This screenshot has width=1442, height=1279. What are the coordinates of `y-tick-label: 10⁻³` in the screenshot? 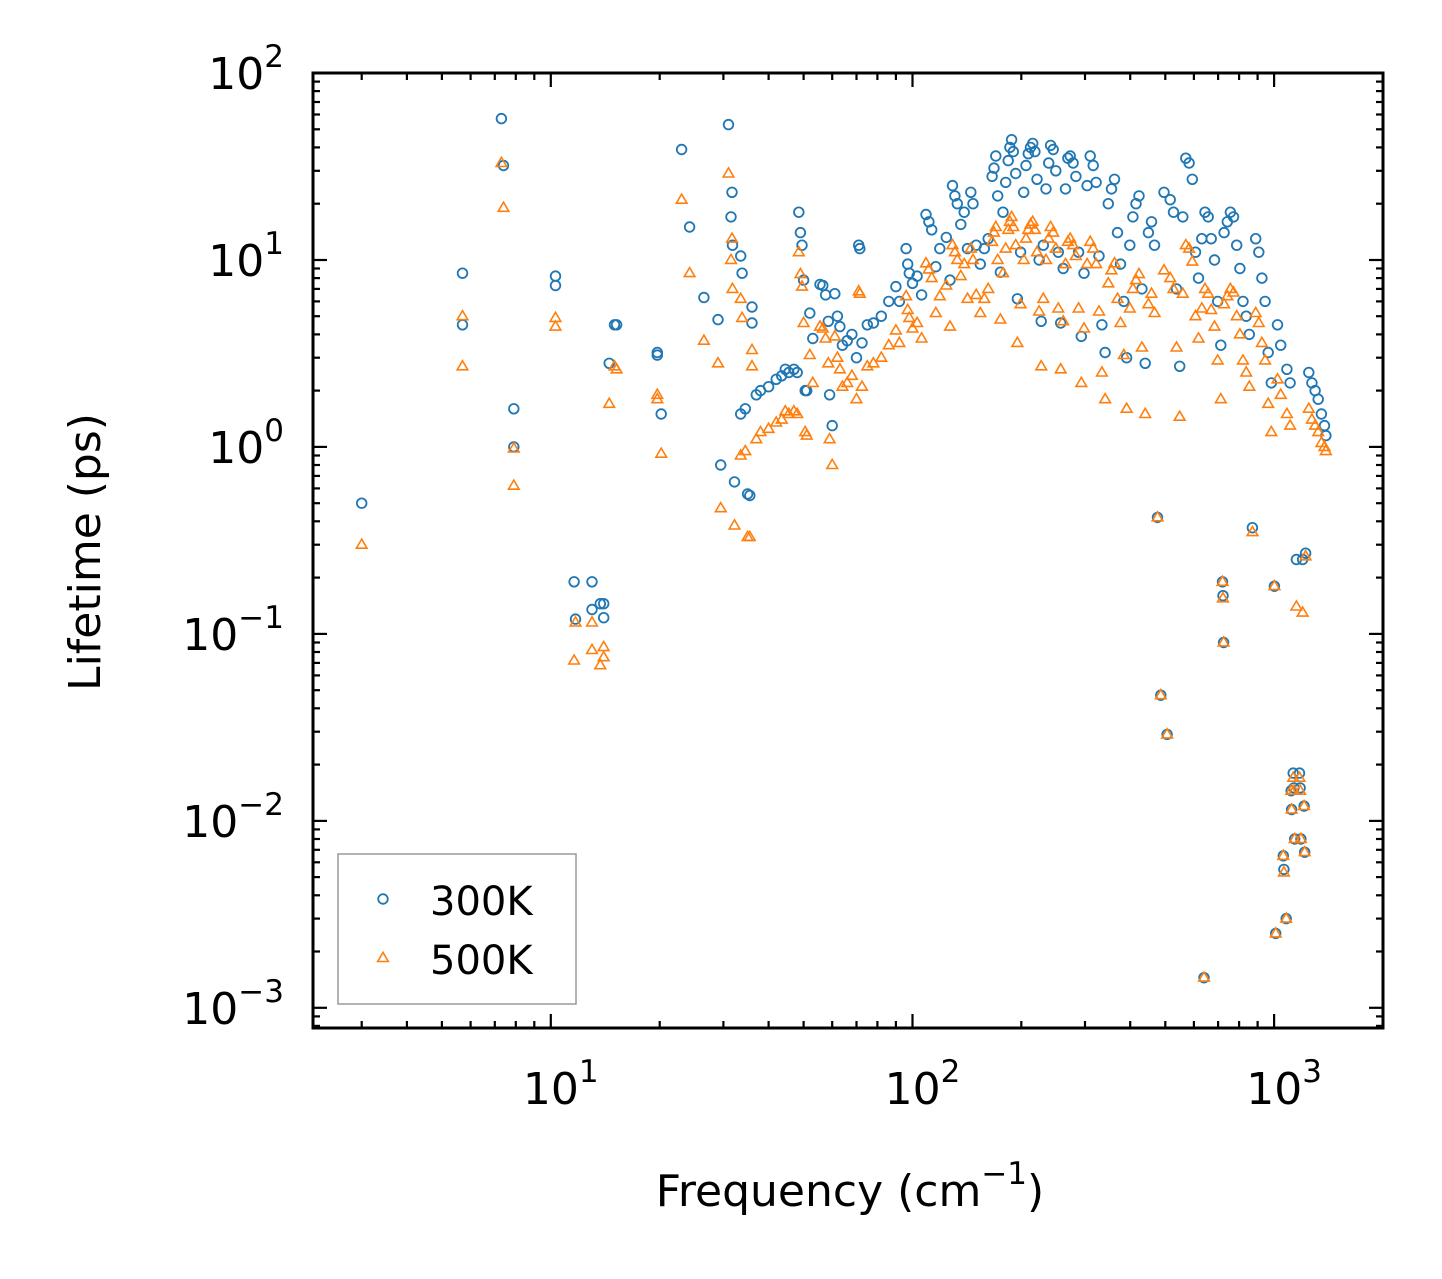 It's located at (233, 1004).